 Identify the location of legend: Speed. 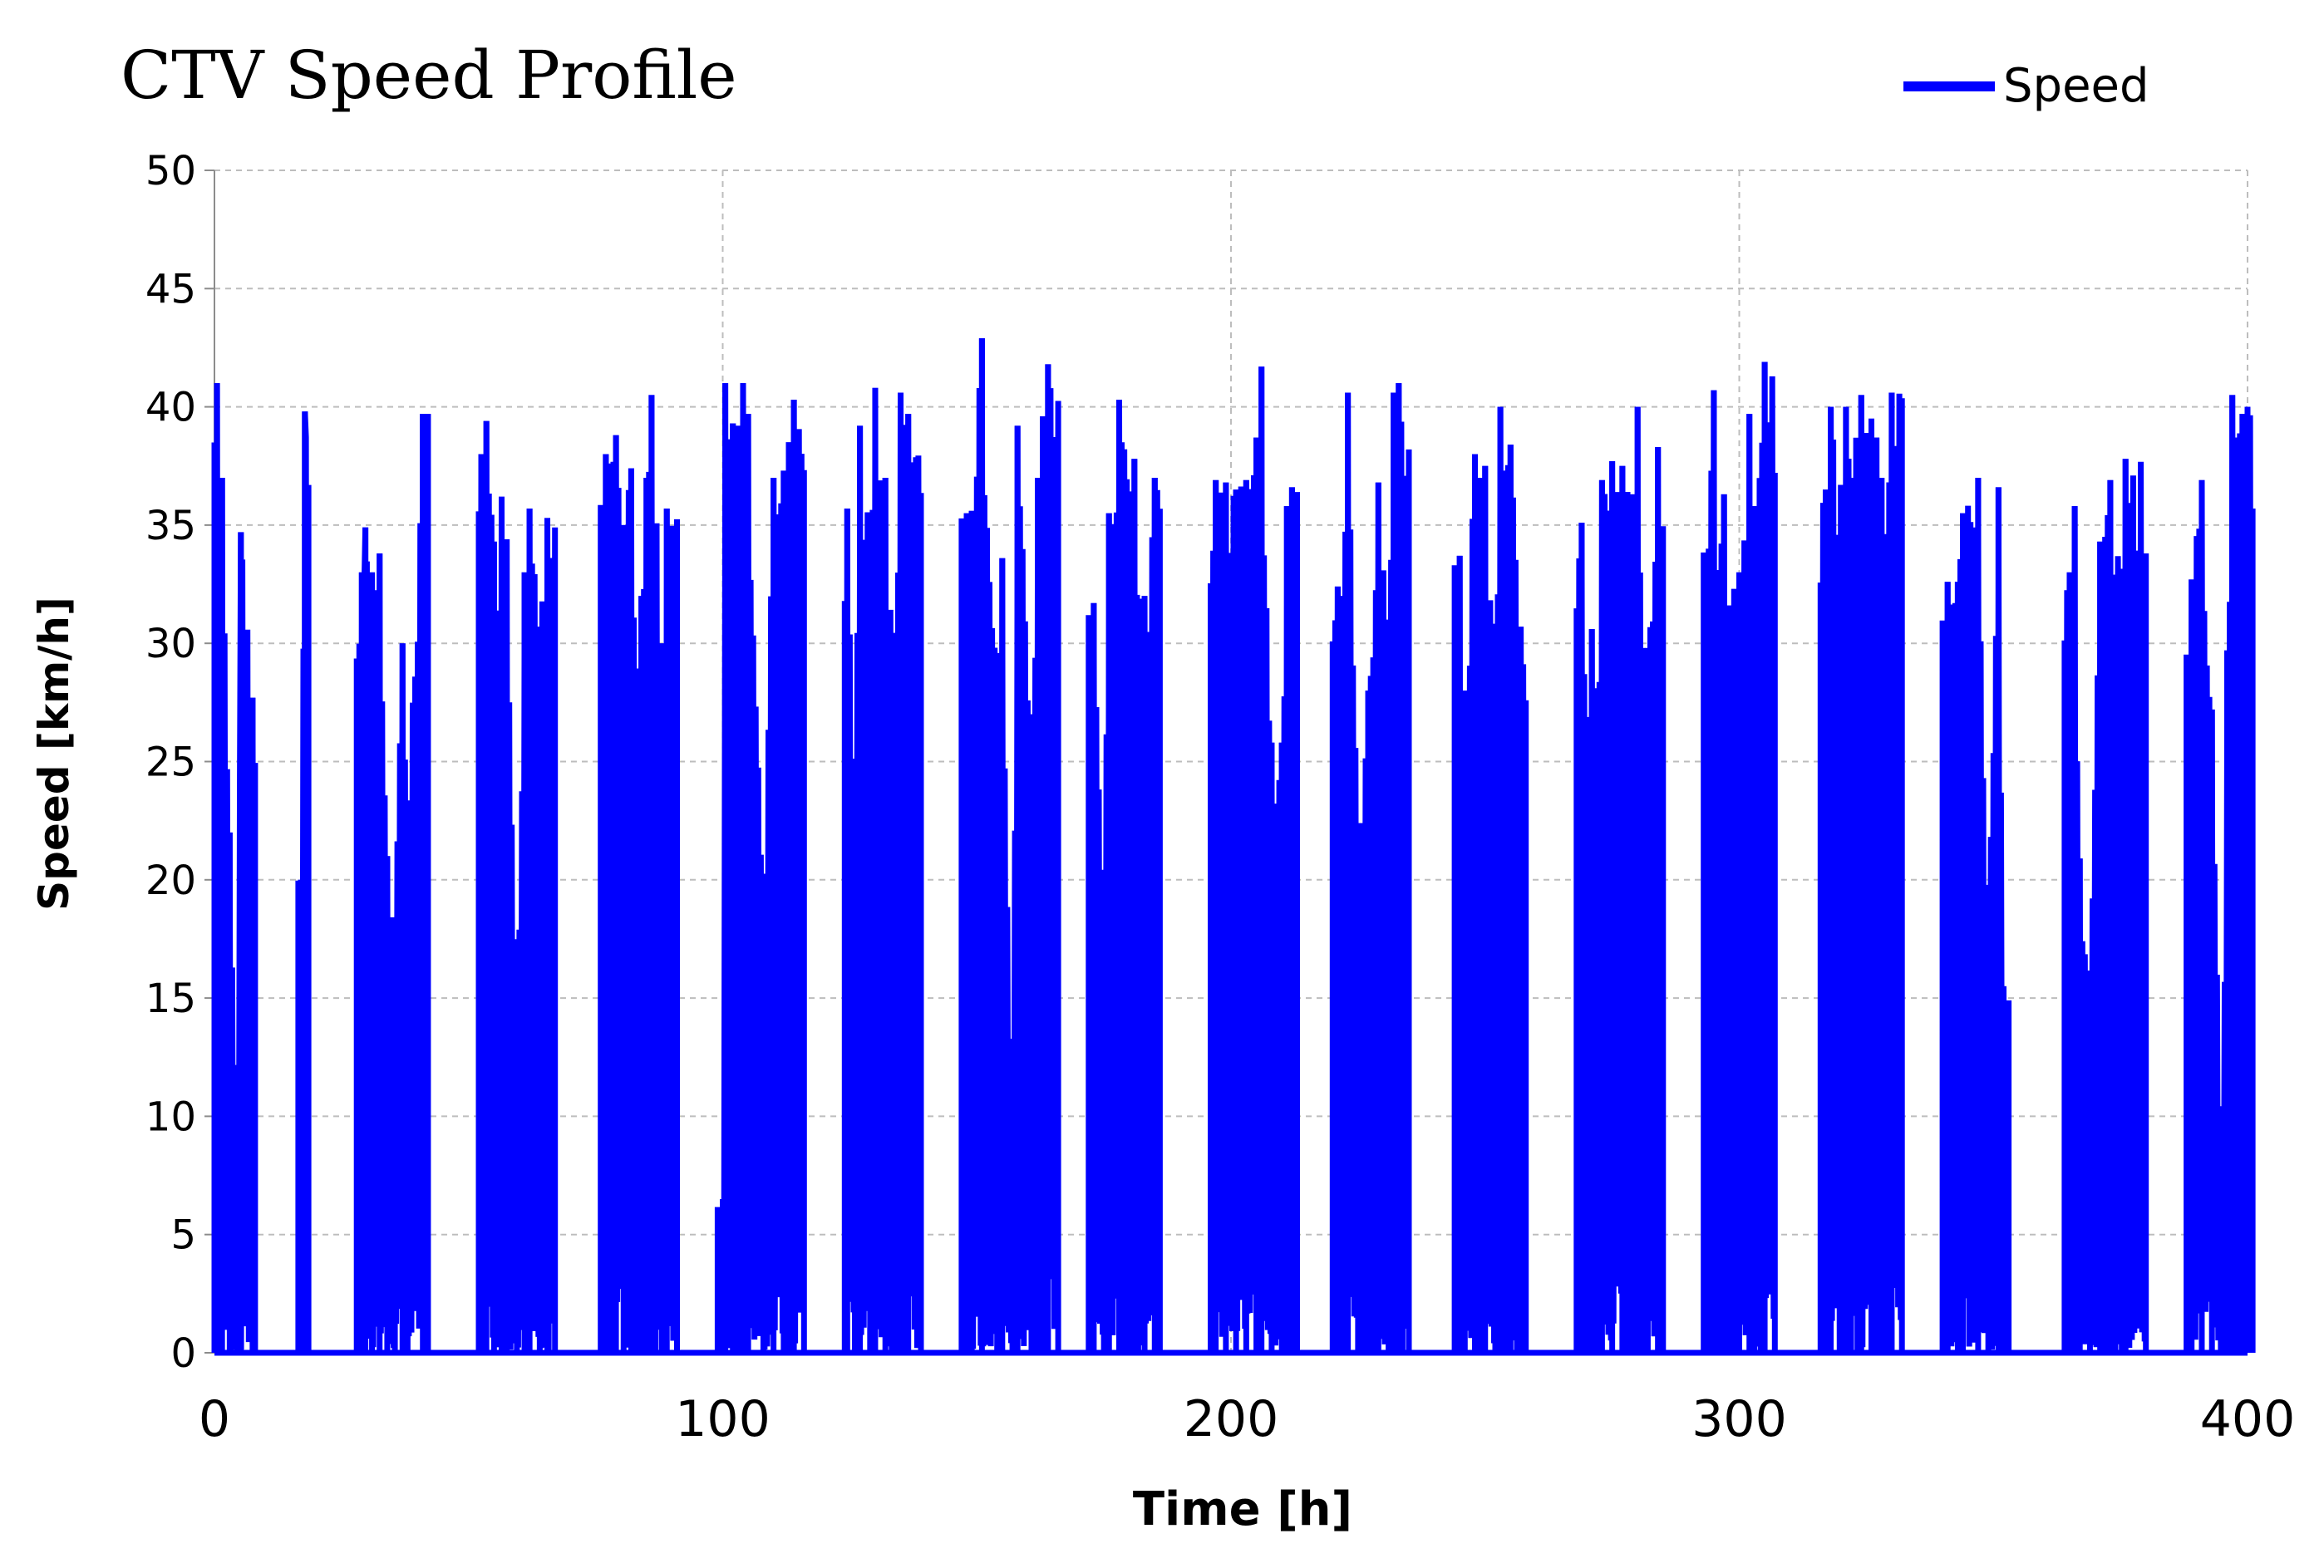
(2026, 86).